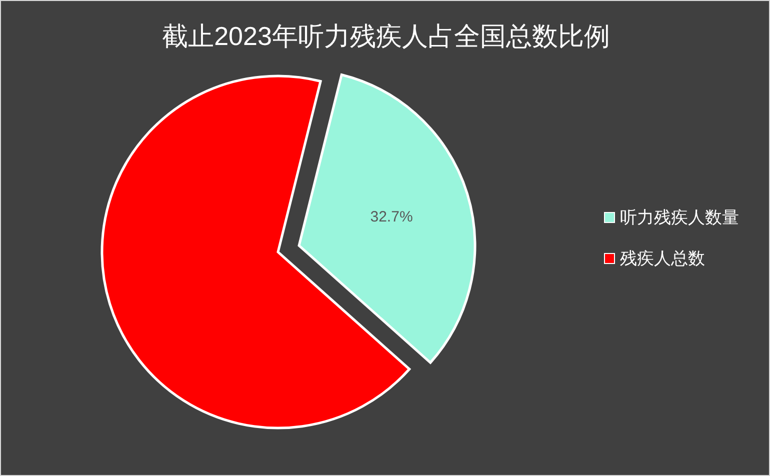  What do you see at coordinates (391, 217) in the screenshot?
I see `data-label: 32.7%` at bounding box center [391, 217].